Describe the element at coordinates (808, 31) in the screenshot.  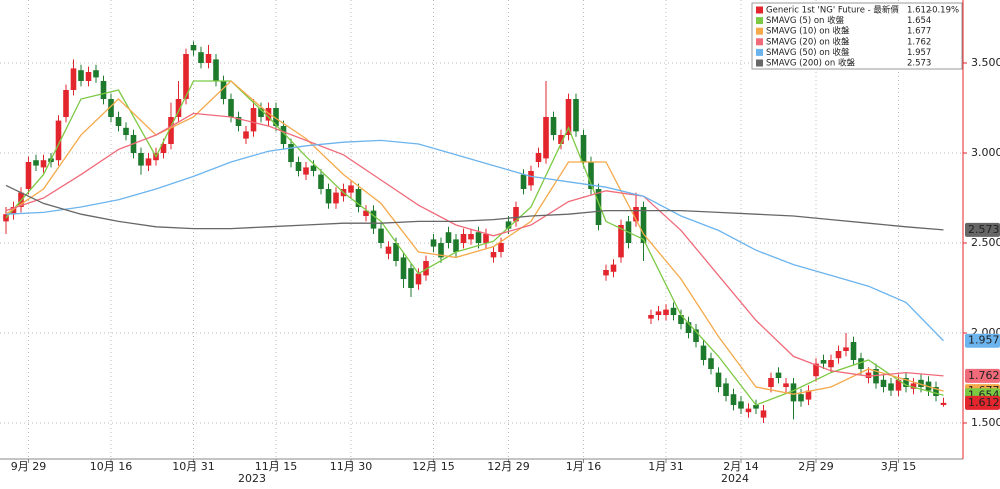
I see `legend-label: SMAVG (10) on 收盤` at that location.